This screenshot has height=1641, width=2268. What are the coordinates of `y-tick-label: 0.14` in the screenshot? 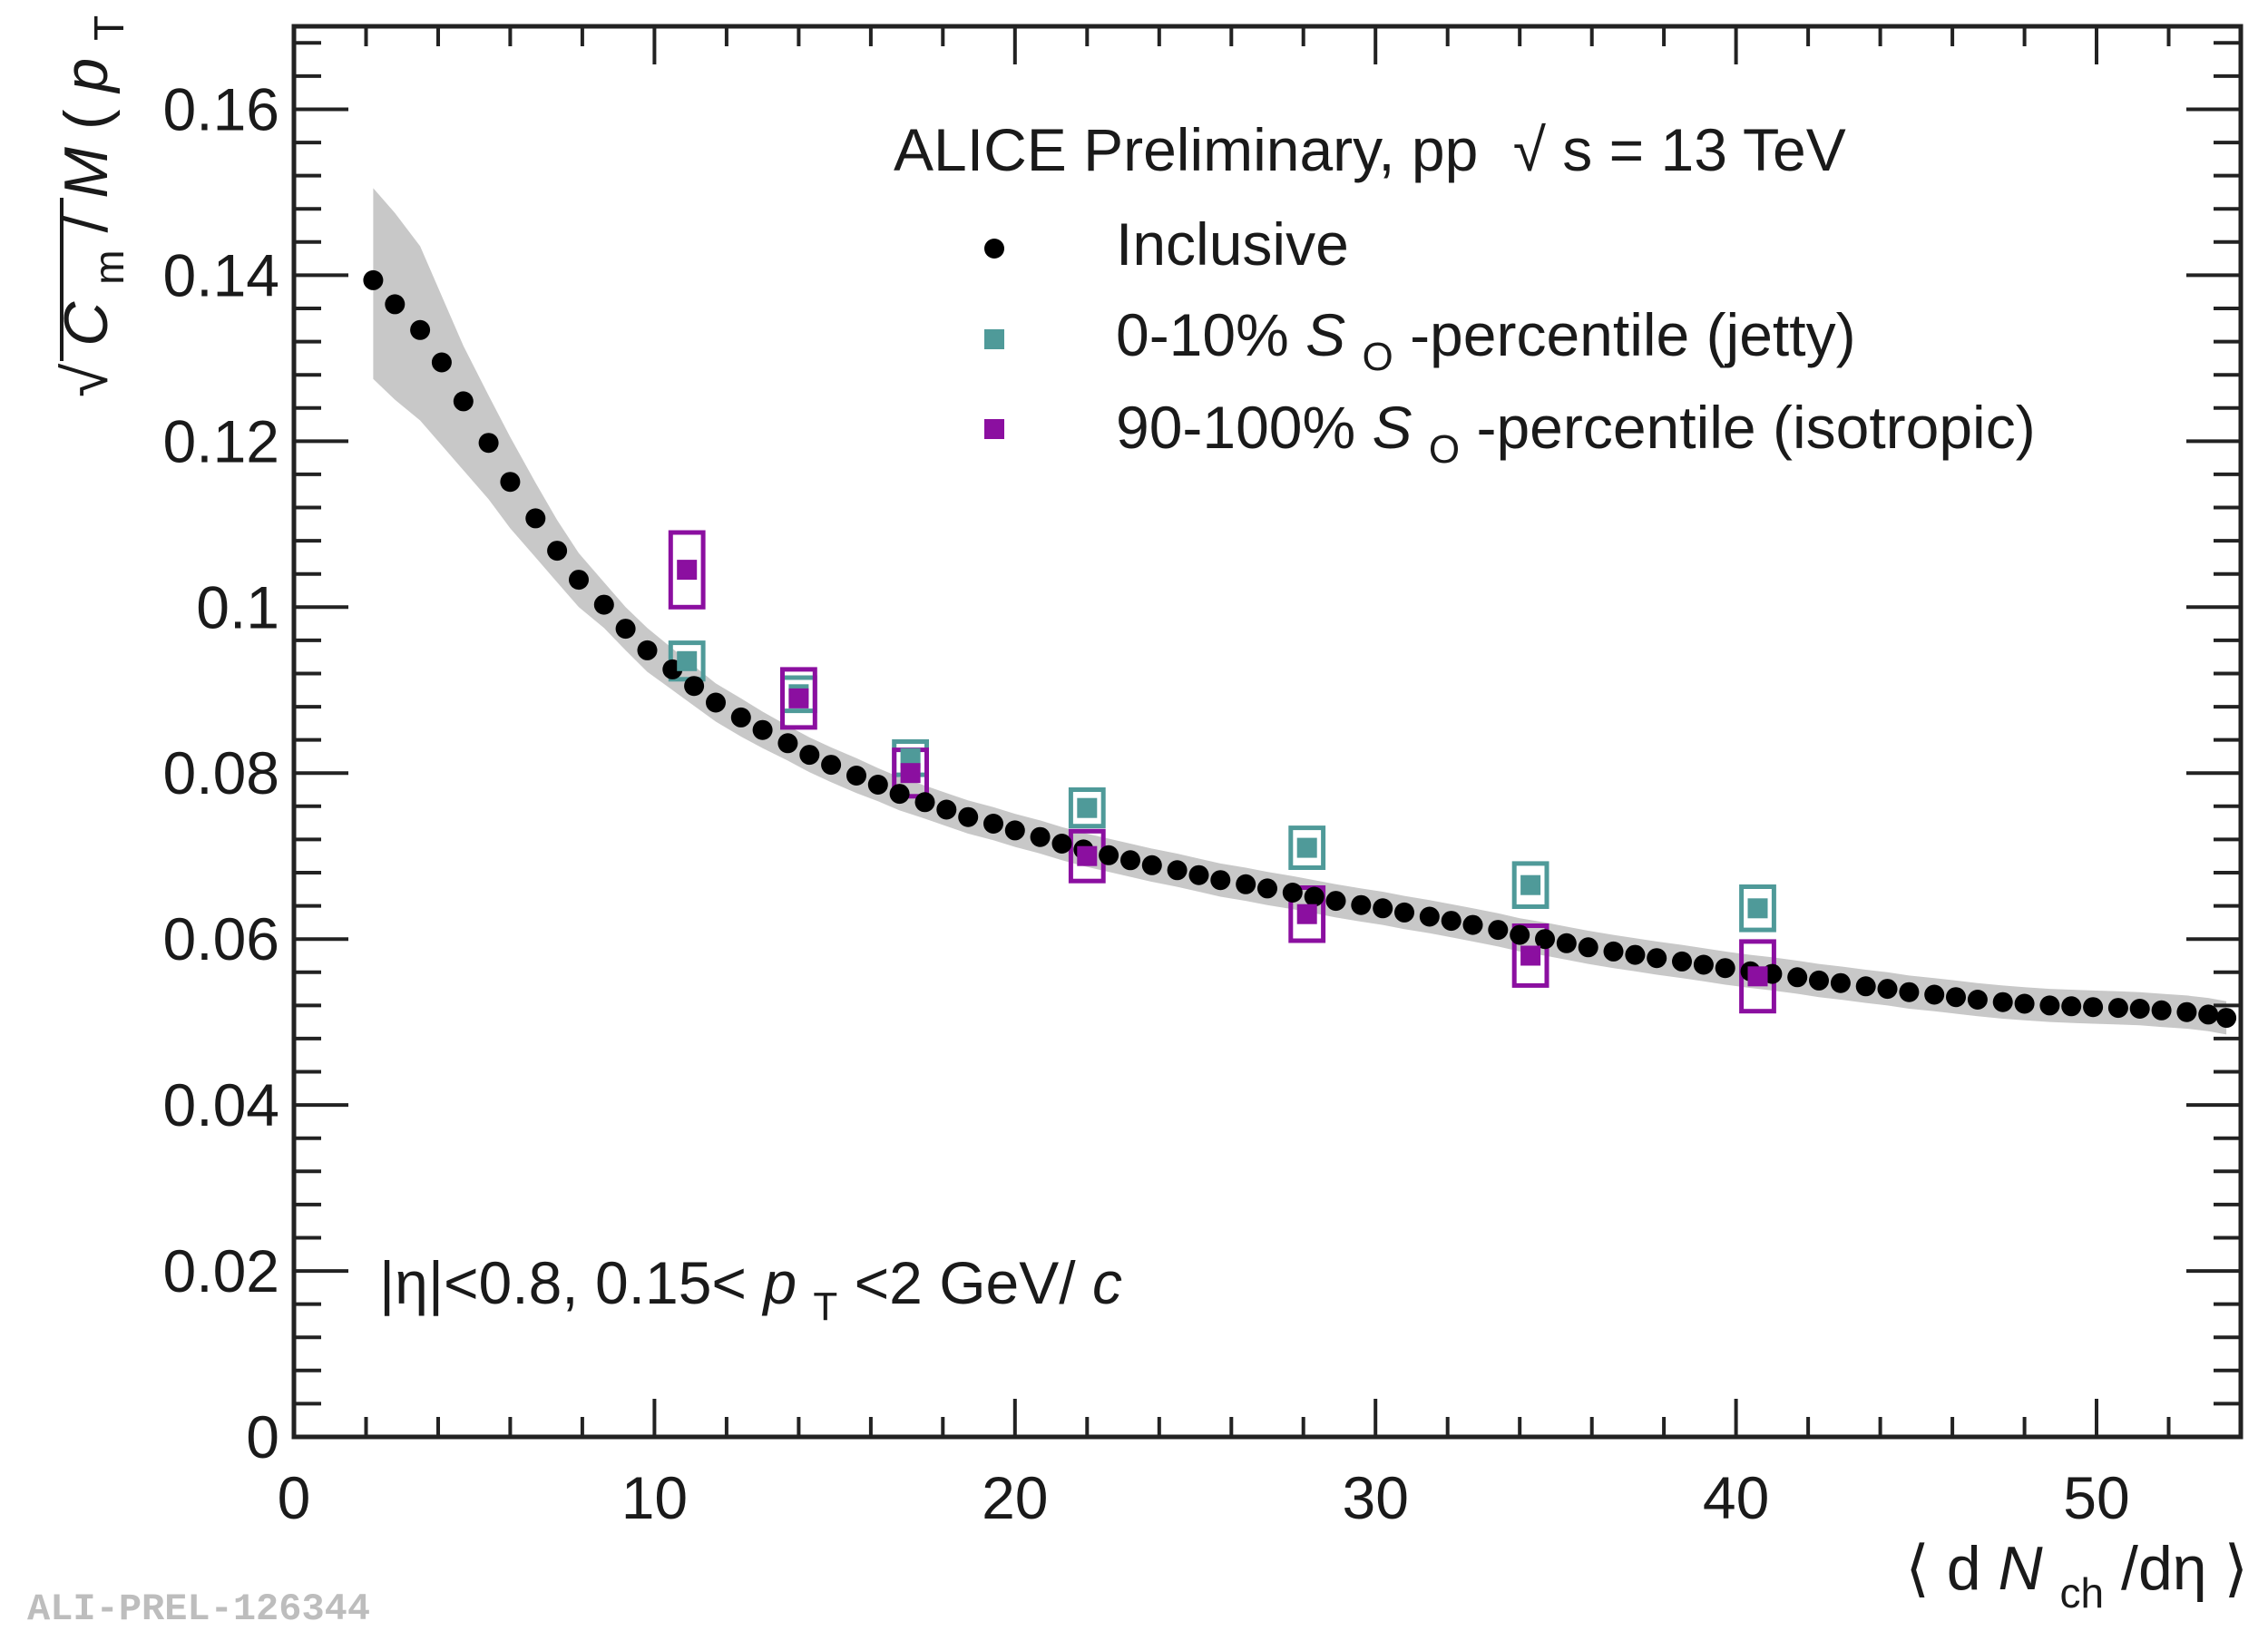 It's located at (221, 274).